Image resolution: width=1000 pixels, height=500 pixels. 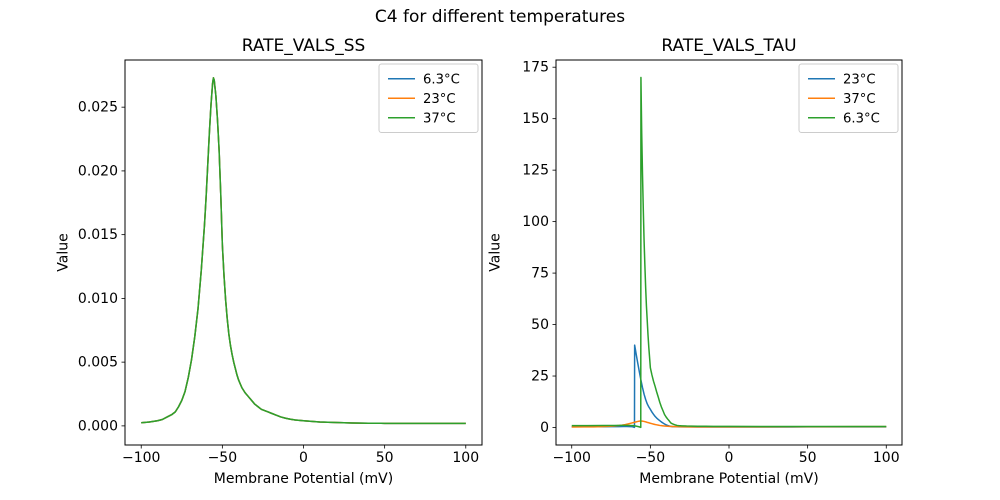 I want to click on right-chart-x-axis-label: Membrane Potential (mV), so click(x=729, y=479).